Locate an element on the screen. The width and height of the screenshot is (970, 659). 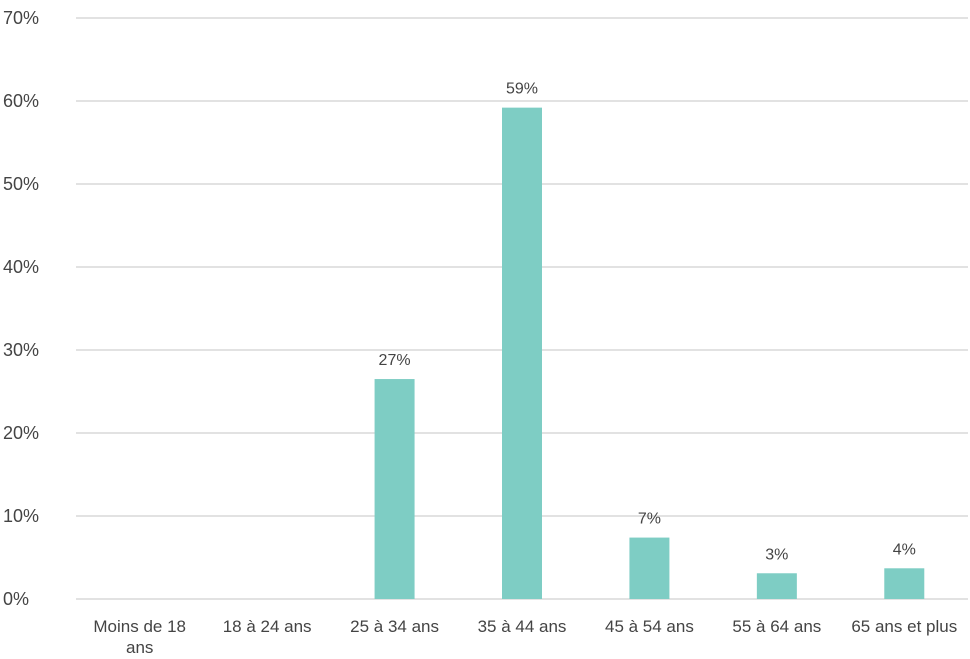
y-tick-label: 30% is located at coordinates (21, 350).